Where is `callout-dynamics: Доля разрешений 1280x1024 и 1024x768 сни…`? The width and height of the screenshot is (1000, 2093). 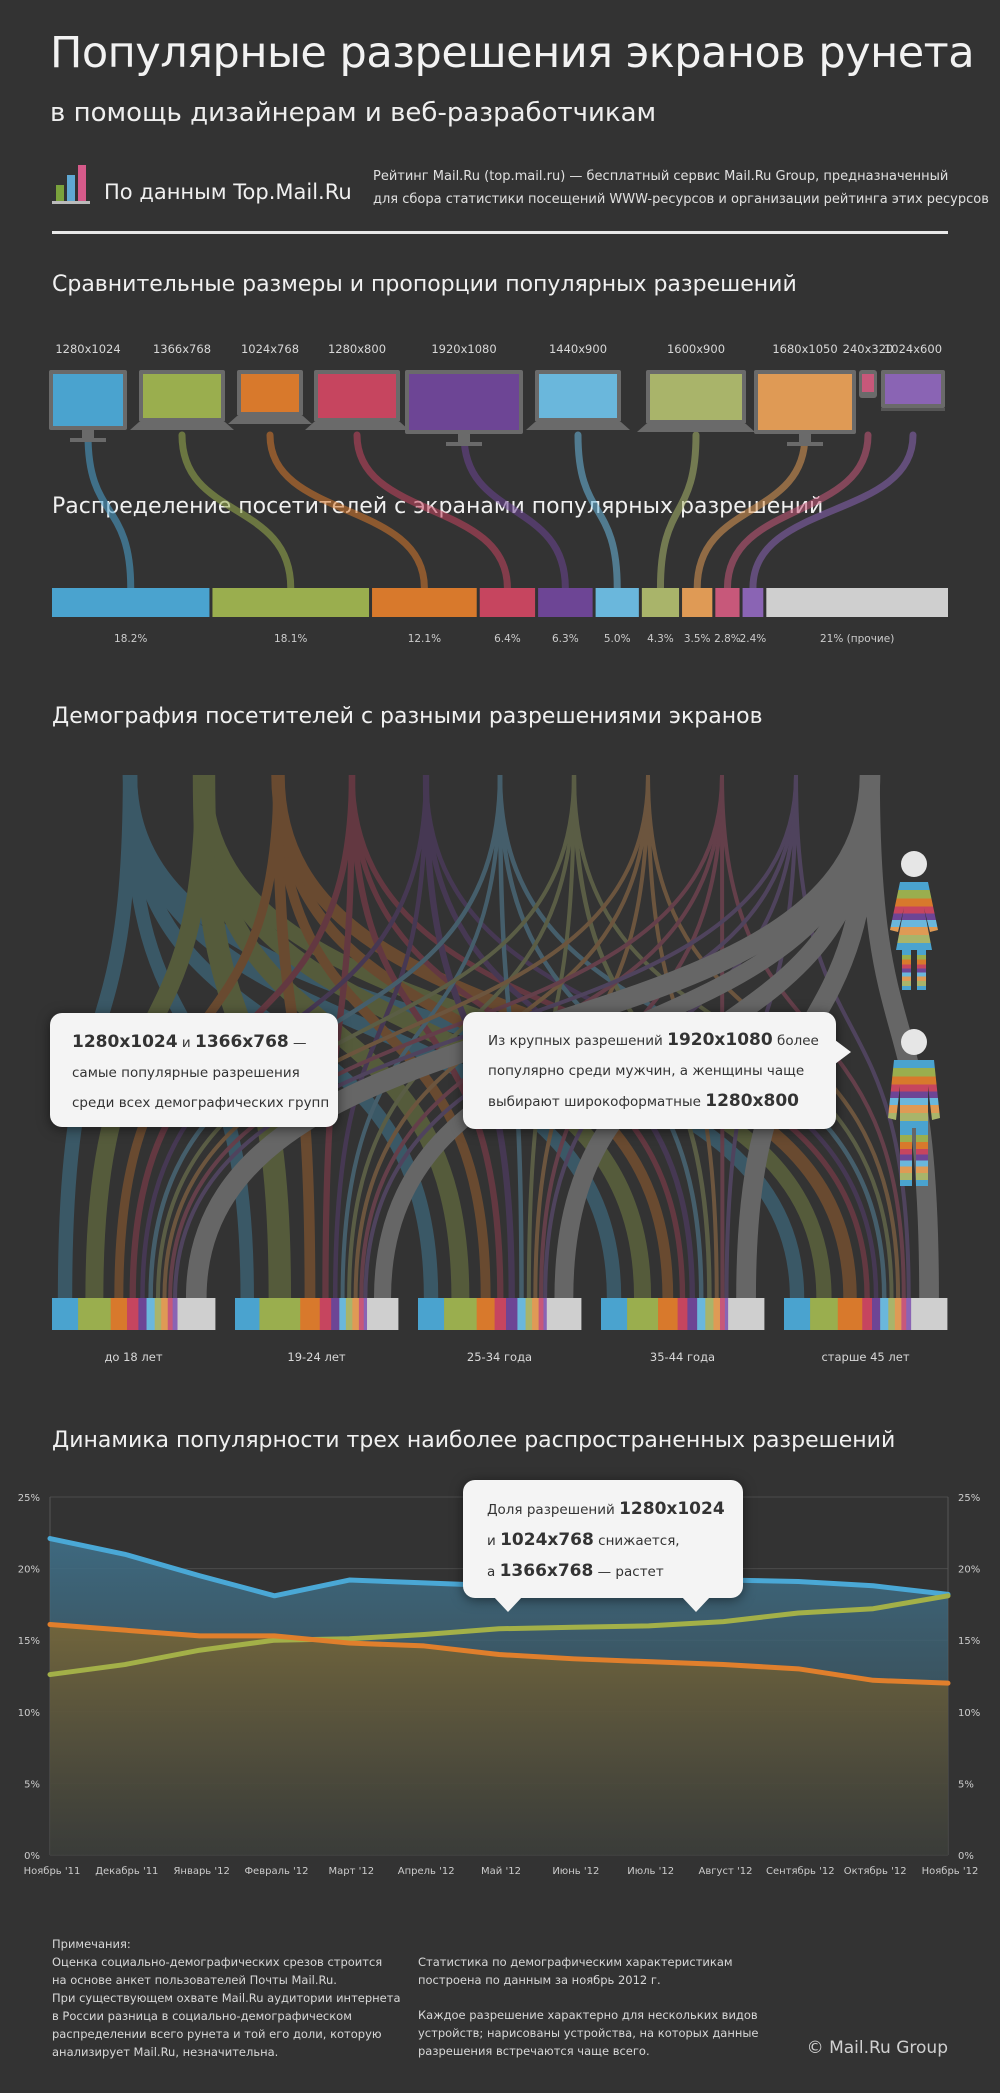
callout-dynamics: Доля разрешений 1280x1024 и 1024x768 сни… is located at coordinates (603, 1546).